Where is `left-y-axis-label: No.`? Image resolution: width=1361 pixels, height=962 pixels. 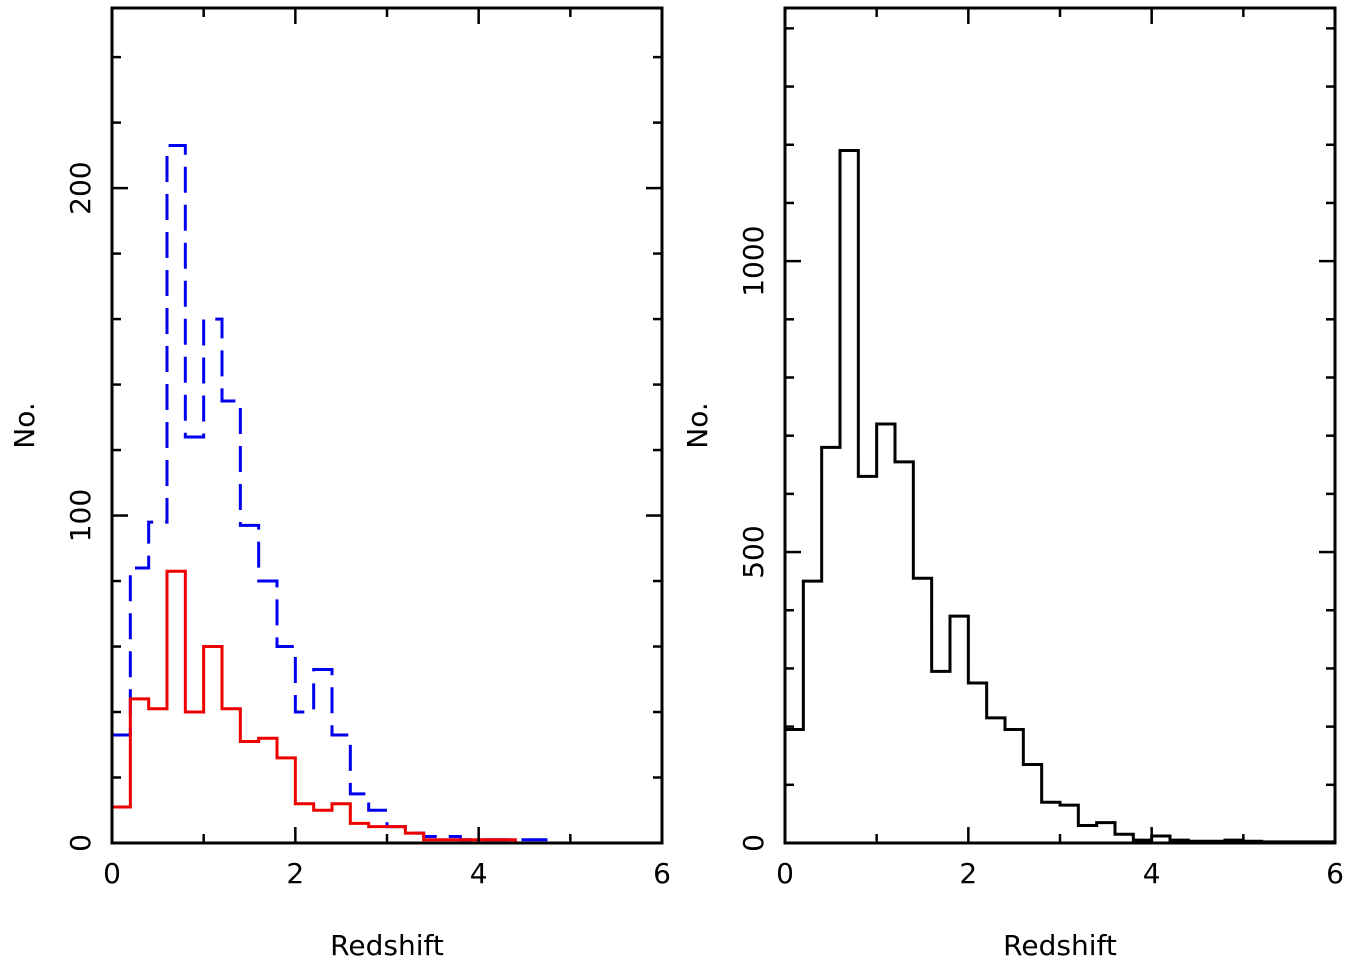 left-y-axis-label: No. is located at coordinates (24, 425).